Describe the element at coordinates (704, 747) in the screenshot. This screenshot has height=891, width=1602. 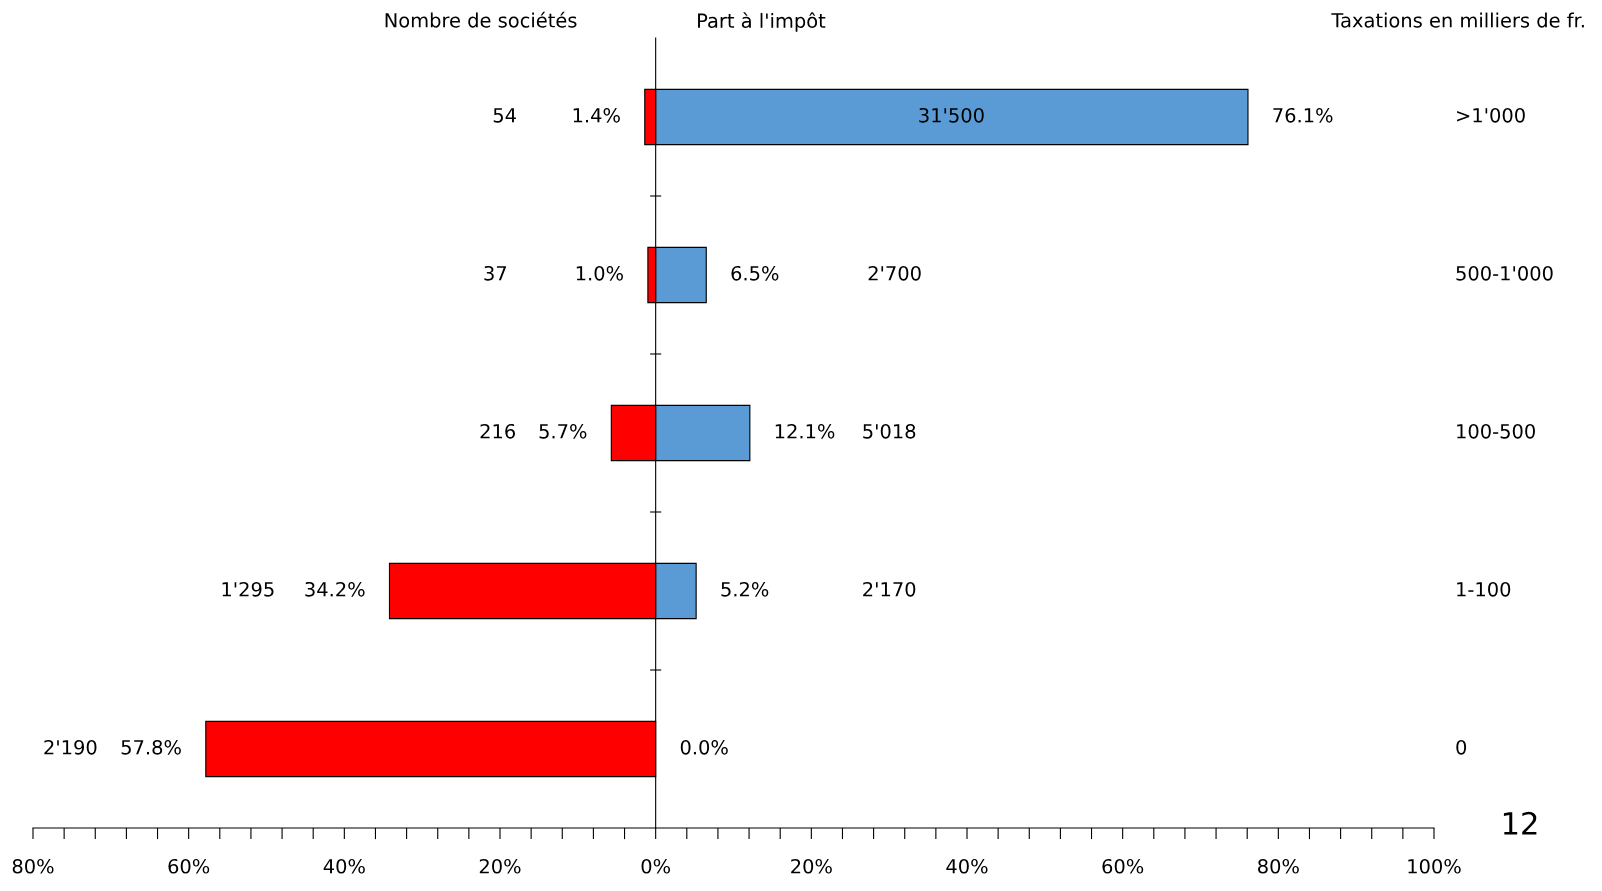
I see `annotation: 0.0%` at that location.